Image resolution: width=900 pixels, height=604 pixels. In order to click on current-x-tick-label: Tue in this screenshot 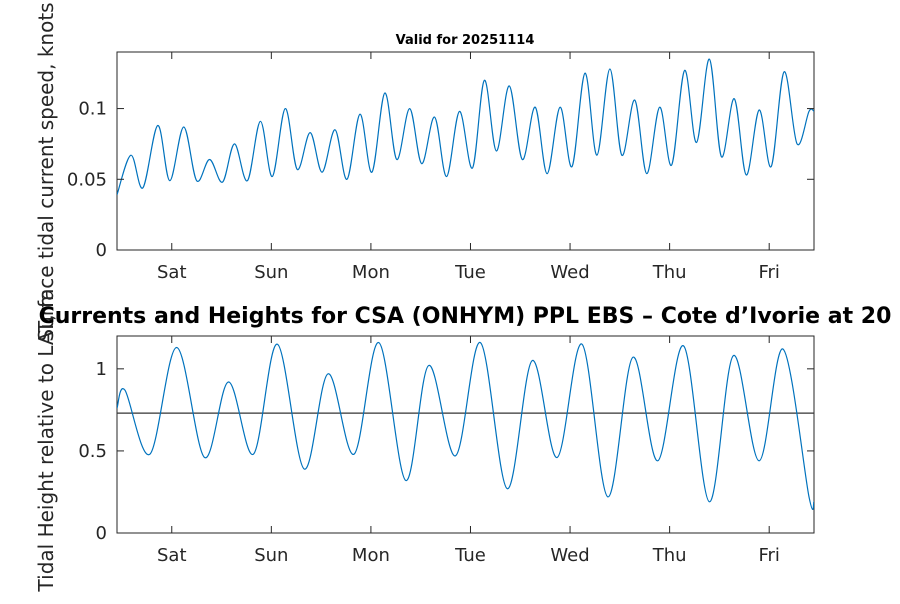, I will do `click(470, 272)`.